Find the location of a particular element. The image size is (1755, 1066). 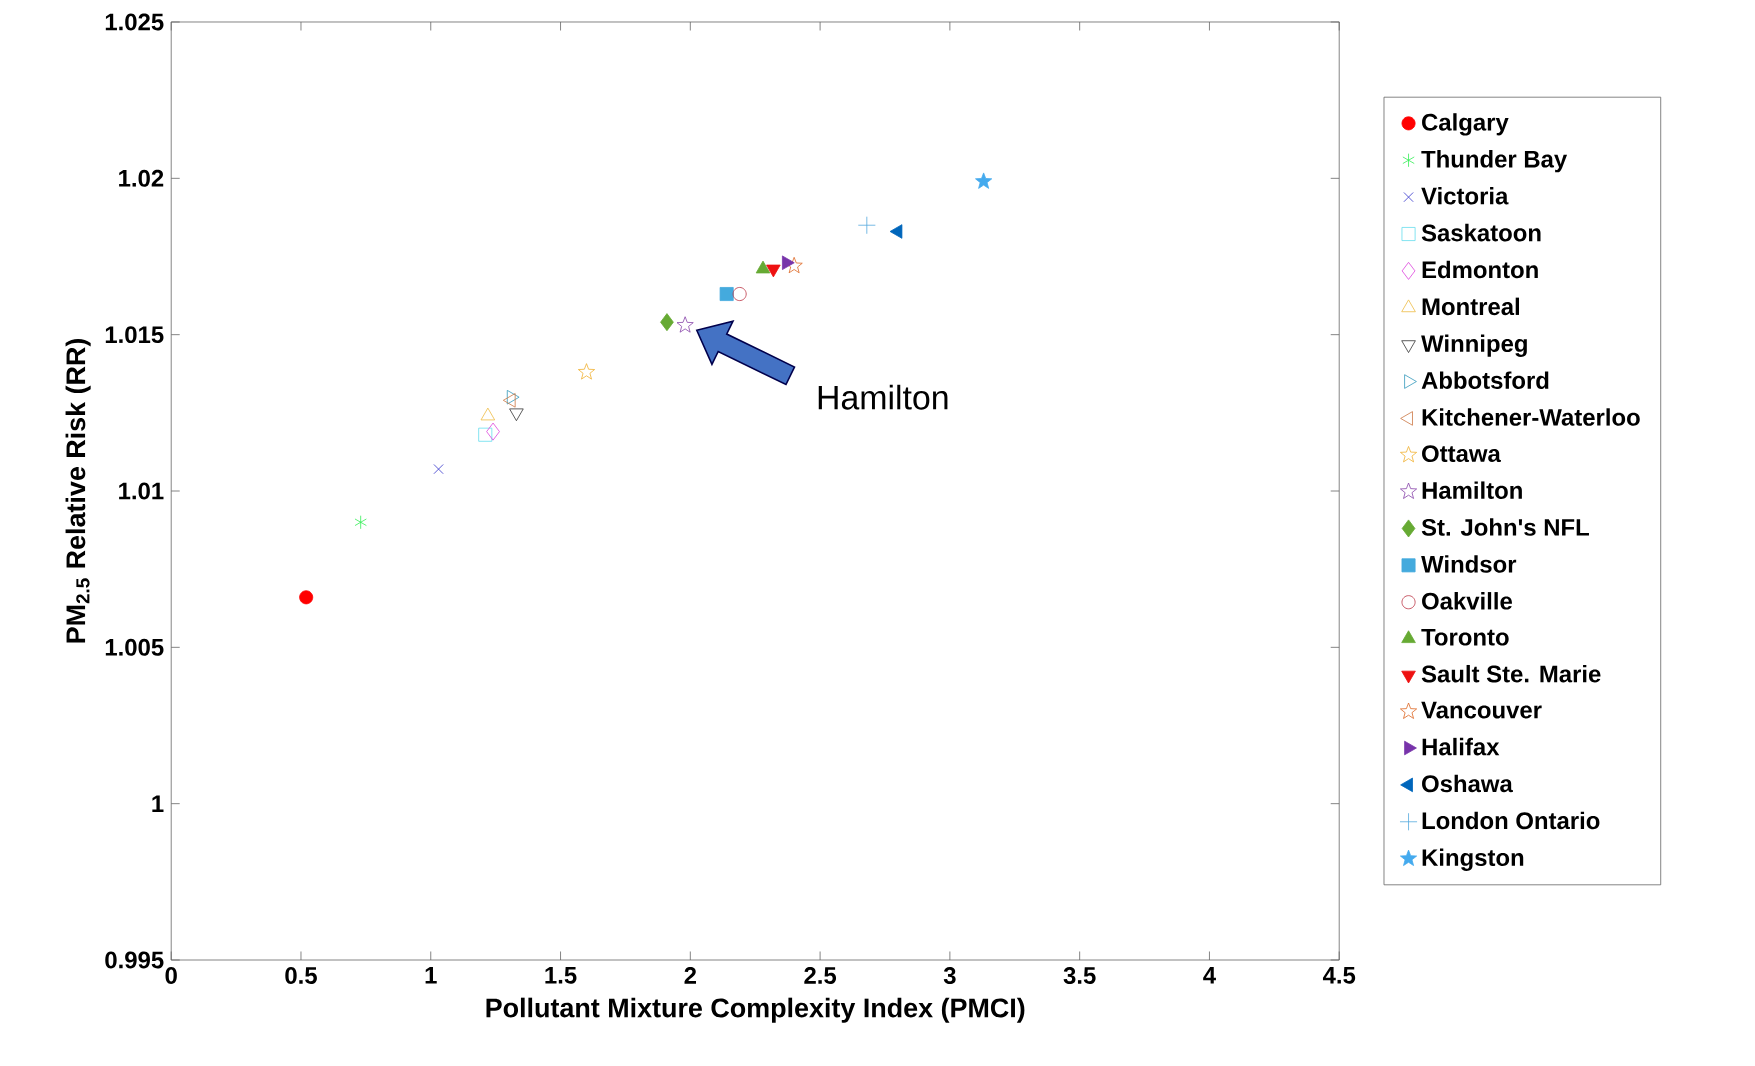

y-tick-label: 1 is located at coordinates (158, 803).